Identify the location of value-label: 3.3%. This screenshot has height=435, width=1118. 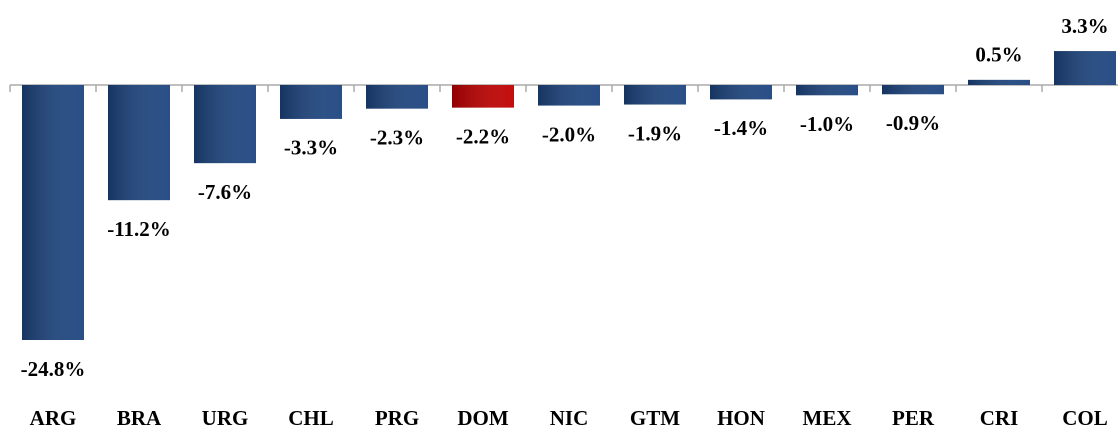
(1084, 26).